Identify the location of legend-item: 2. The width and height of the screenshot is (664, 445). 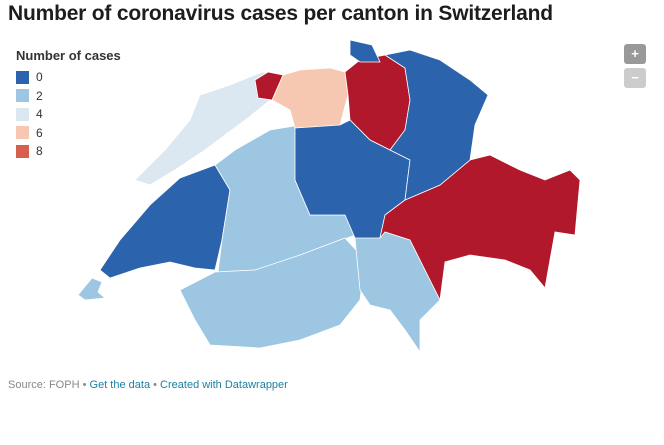
(68, 96).